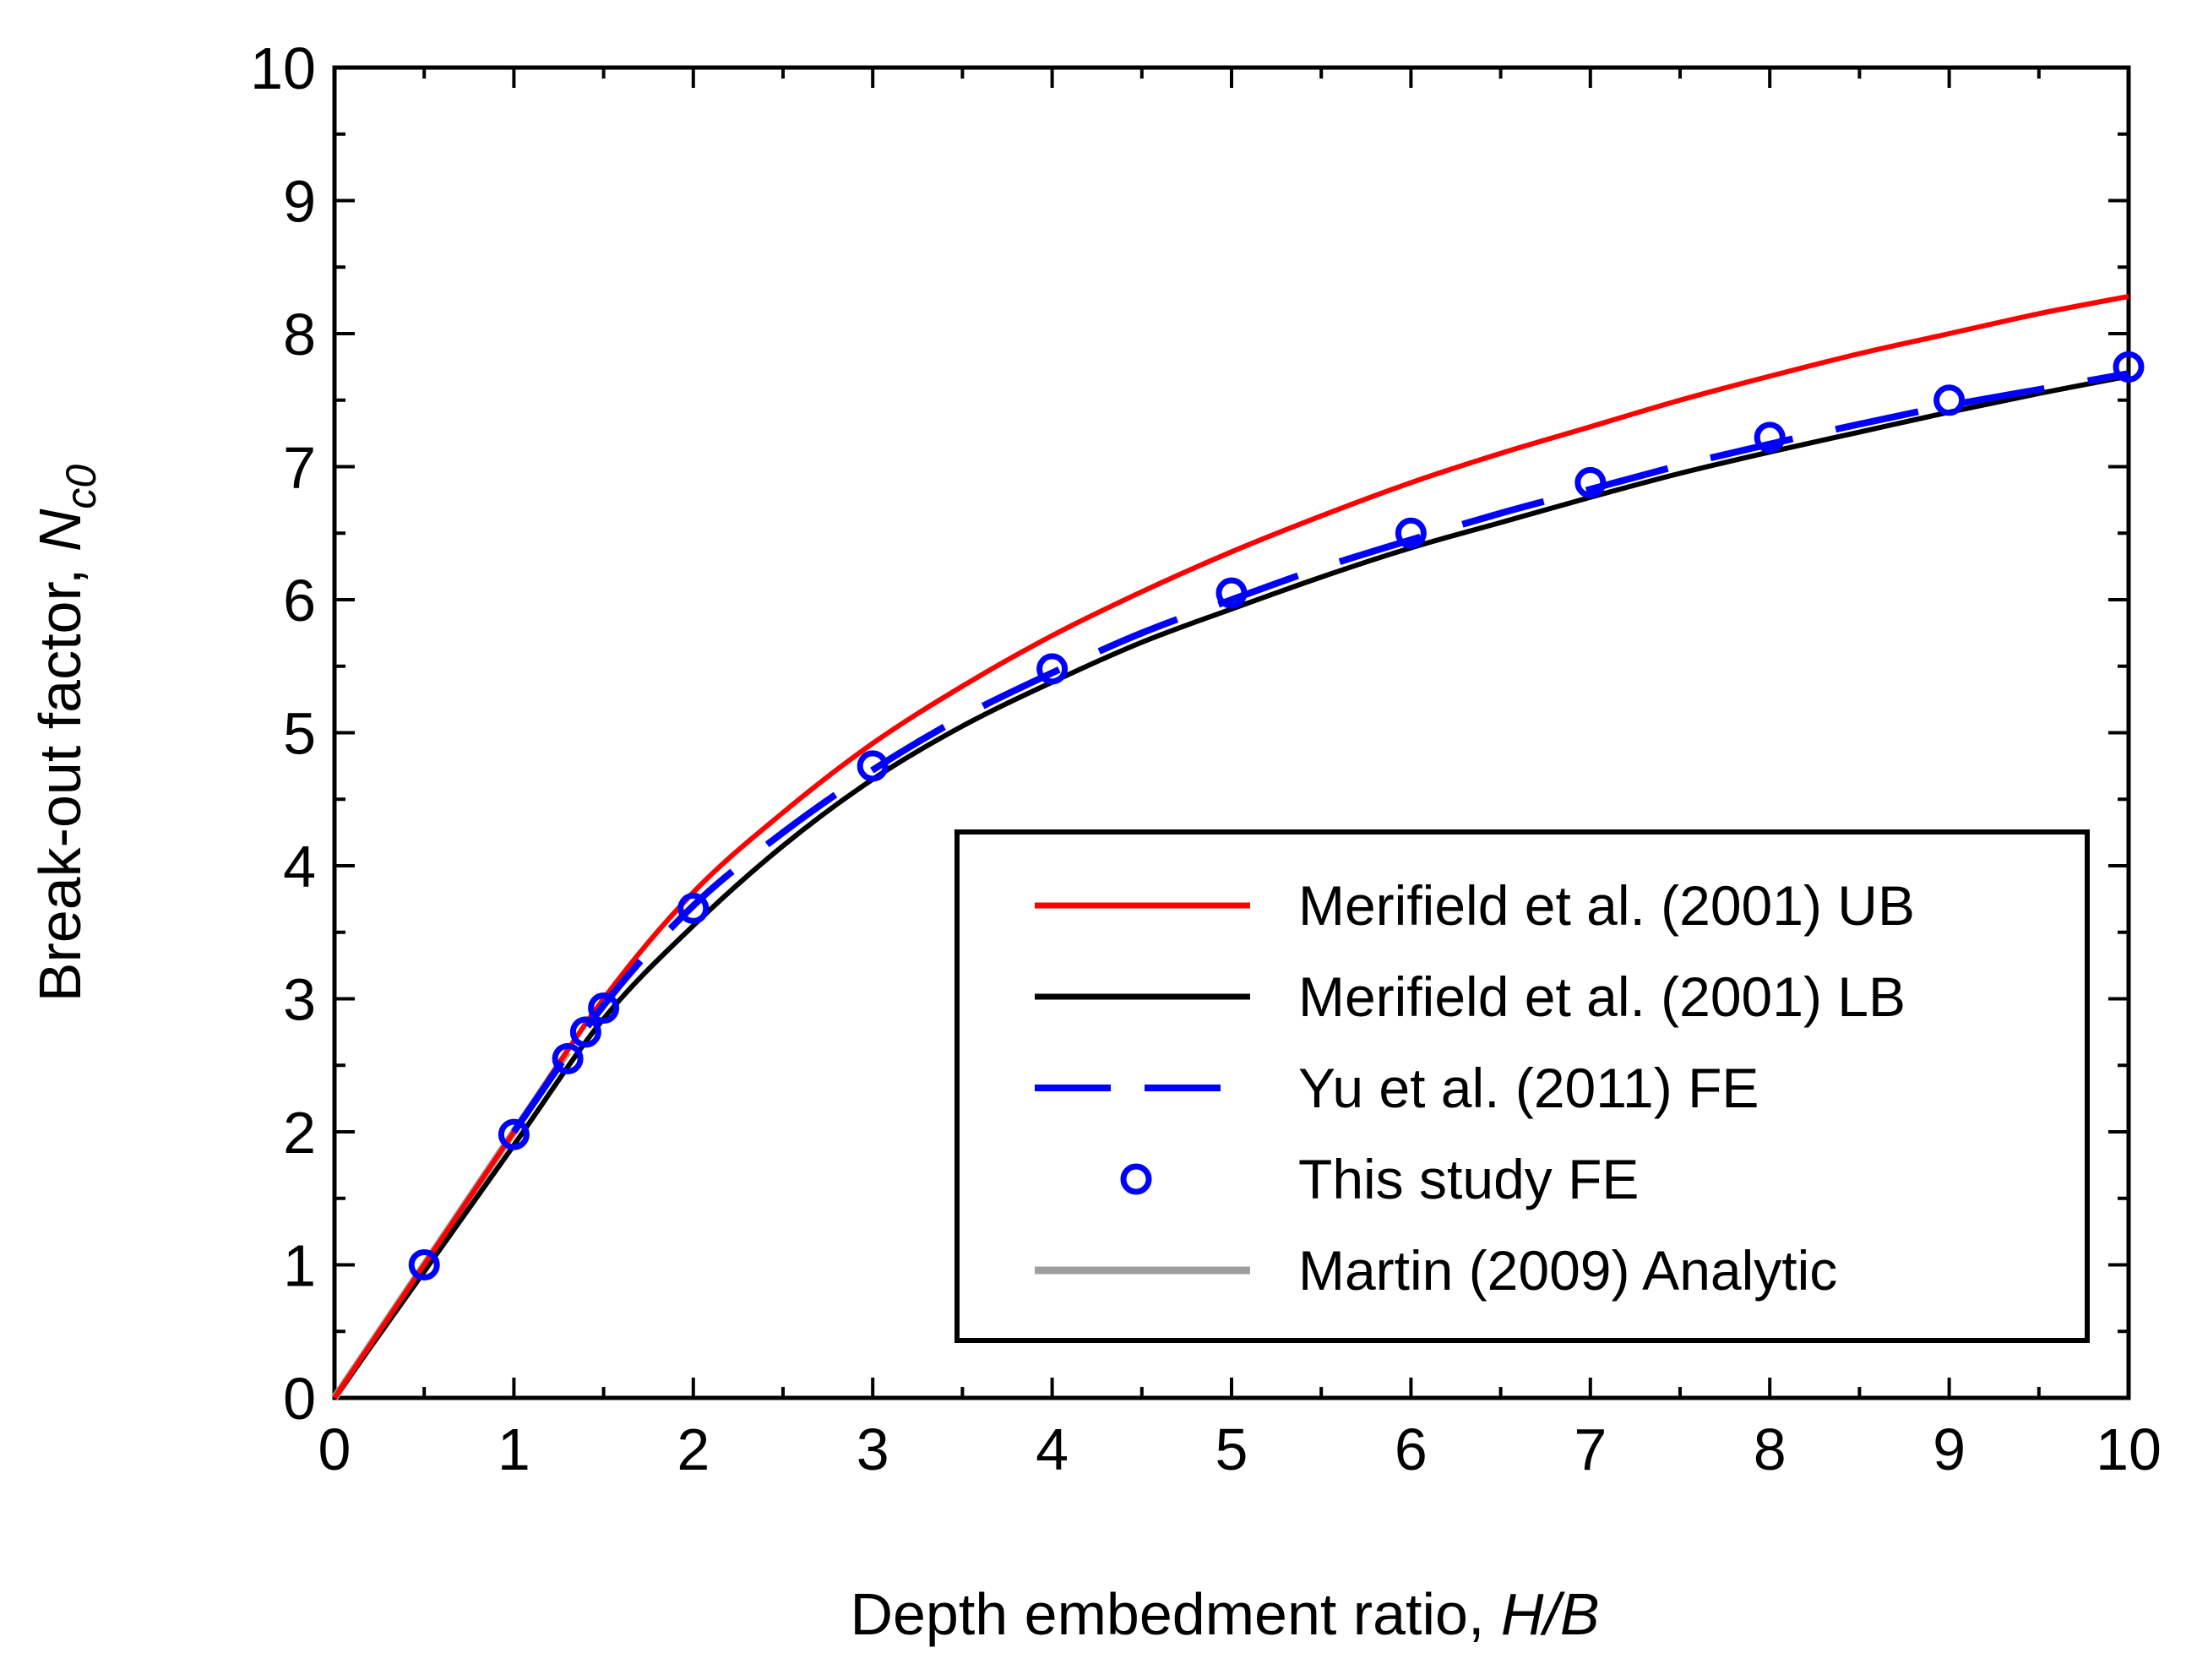 The width and height of the screenshot is (2208, 1680). What do you see at coordinates (1567, 1270) in the screenshot?
I see `legend-label: Martin (2009) Analytic` at bounding box center [1567, 1270].